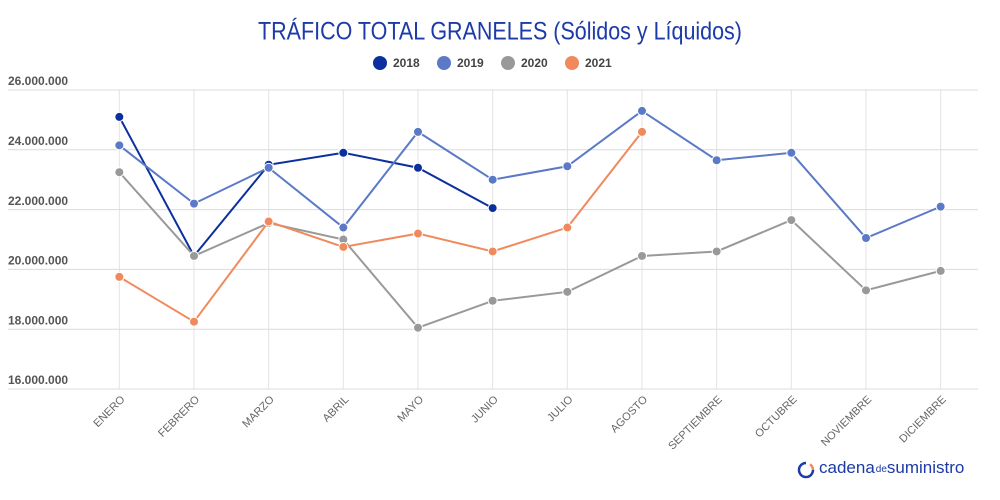 This screenshot has height=500, width=1000. What do you see at coordinates (534, 63) in the screenshot?
I see `legend-label: 2020` at bounding box center [534, 63].